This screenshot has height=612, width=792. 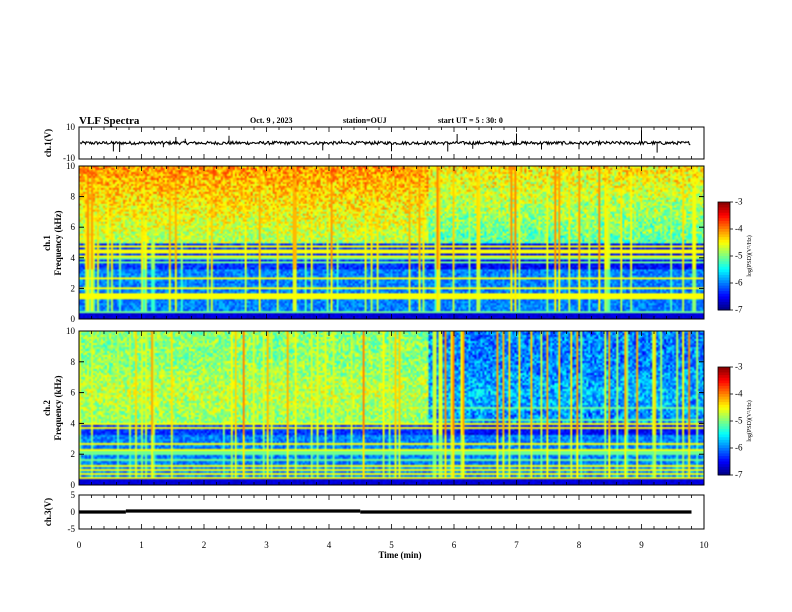 What do you see at coordinates (266, 545) in the screenshot?
I see `xtick-label: 3` at bounding box center [266, 545].